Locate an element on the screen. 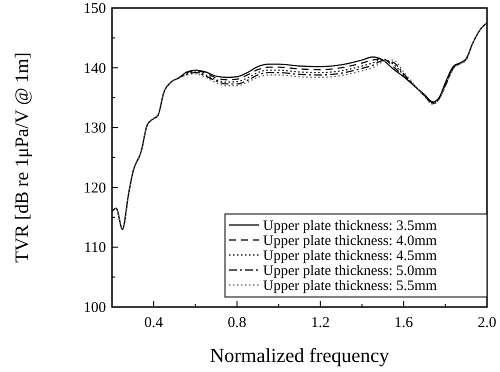 This screenshot has width=500, height=372. x-tick-label: 1.6 is located at coordinates (404, 323).